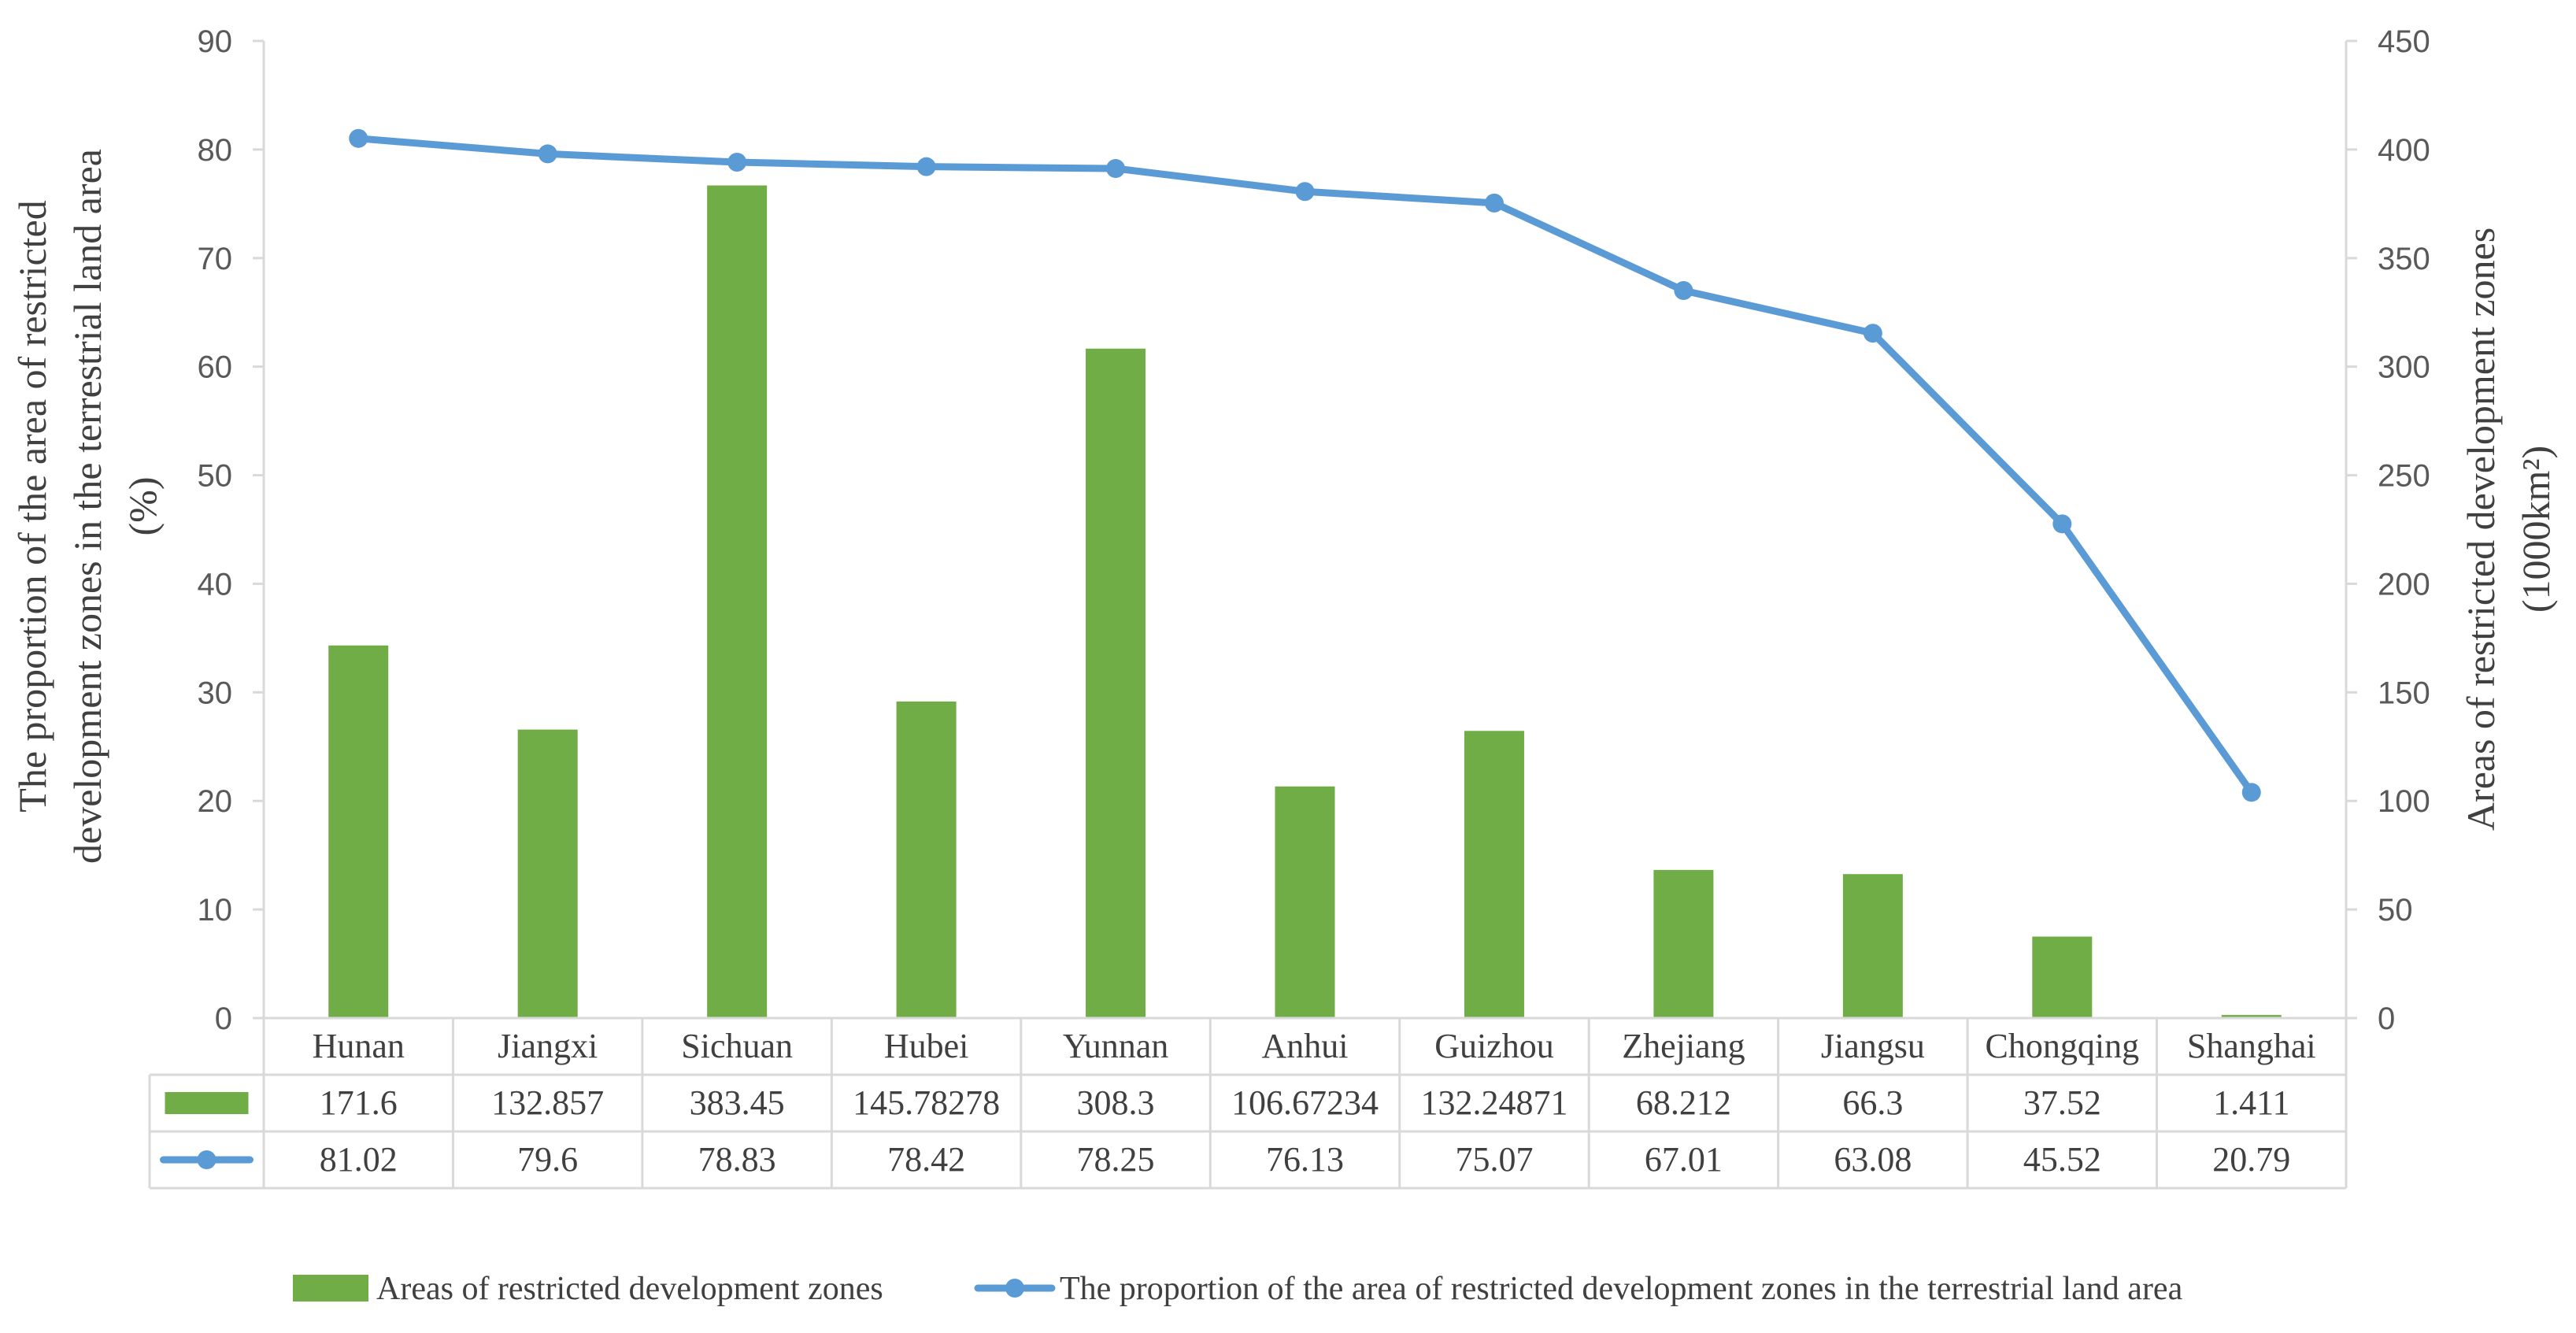  What do you see at coordinates (2386, 1019) in the screenshot?
I see `y-right-tick-label: 0` at bounding box center [2386, 1019].